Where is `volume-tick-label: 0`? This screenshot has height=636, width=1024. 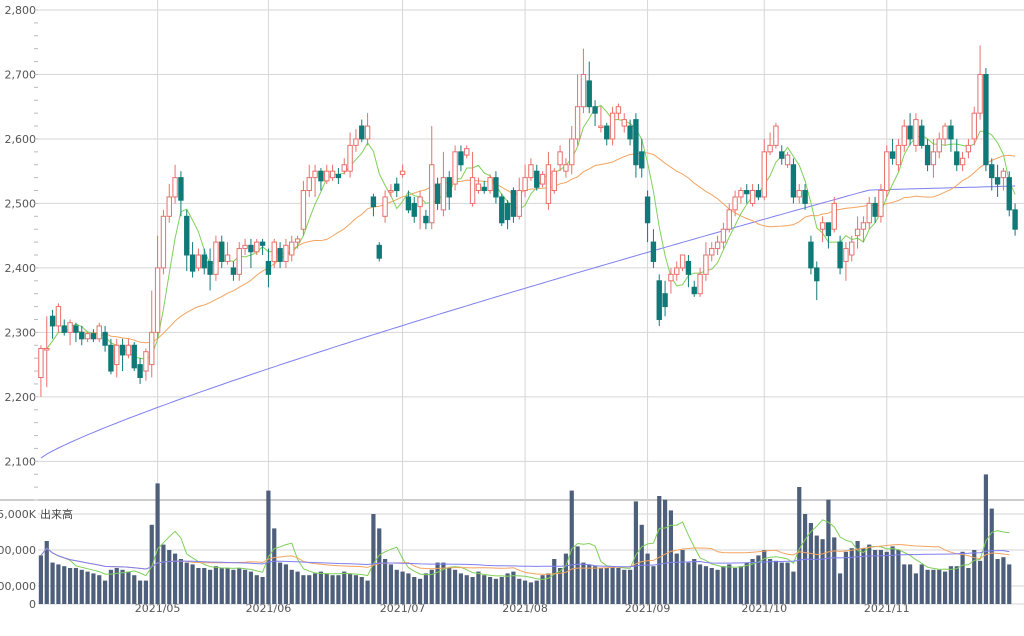
volume-tick-label: 0 is located at coordinates (32, 604).